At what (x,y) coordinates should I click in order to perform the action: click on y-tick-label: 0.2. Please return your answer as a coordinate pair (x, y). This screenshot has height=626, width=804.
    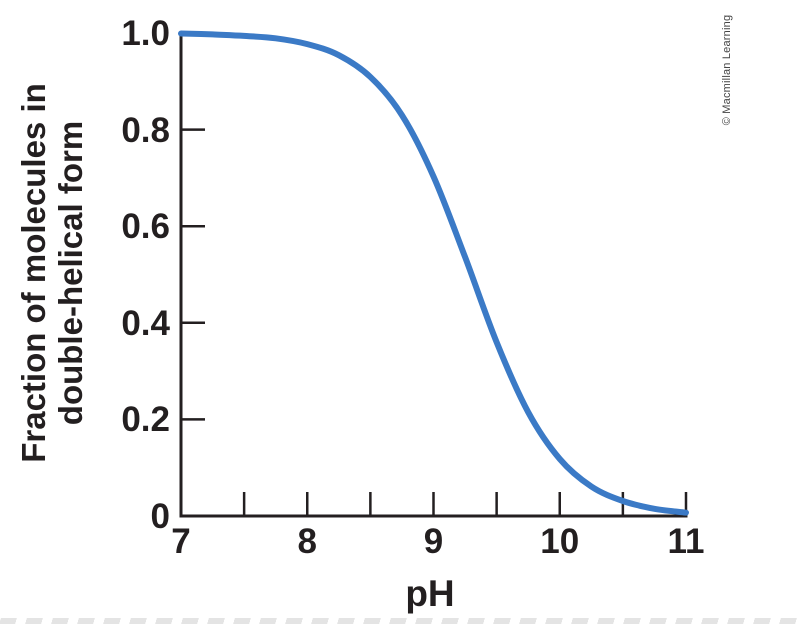
    Looking at the image, I should click on (145, 420).